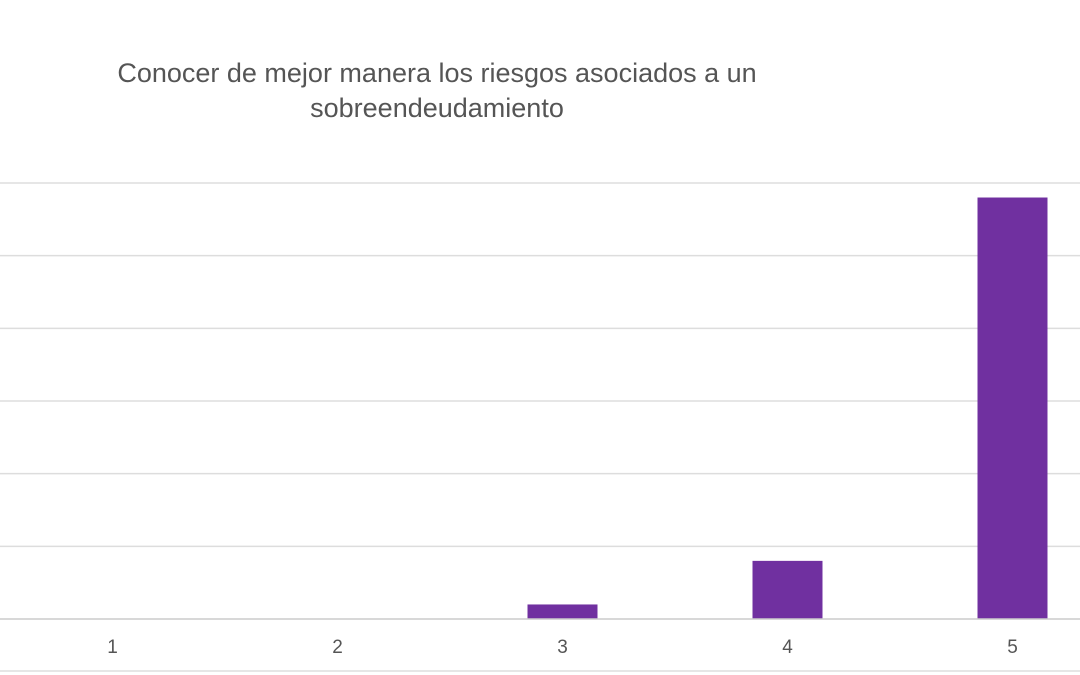  I want to click on chart-title-line-2: sobreendeudamiento, so click(437, 108).